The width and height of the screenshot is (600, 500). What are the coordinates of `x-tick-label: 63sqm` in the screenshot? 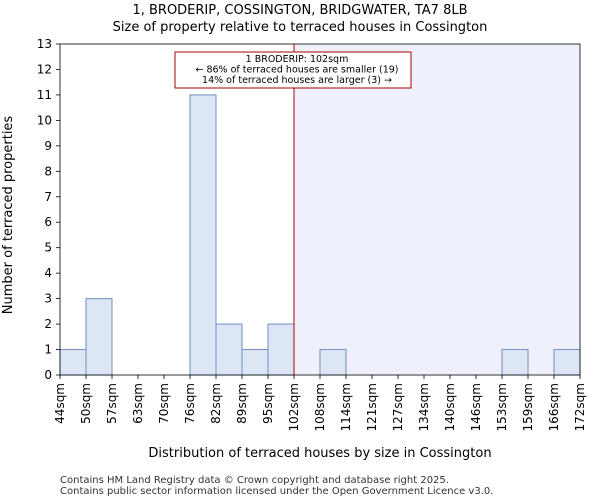 It's located at (138, 403).